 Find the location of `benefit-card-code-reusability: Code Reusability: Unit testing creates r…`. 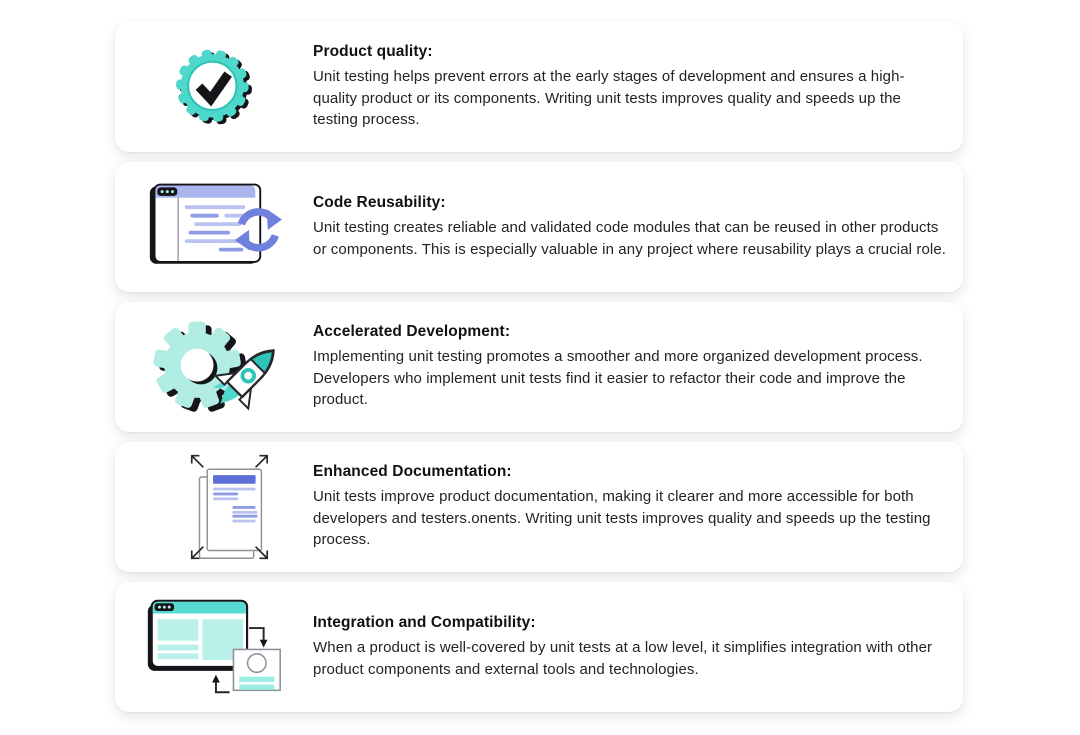

benefit-card-code-reusability: Code Reusability: Unit testing creates r… is located at coordinates (539, 227).